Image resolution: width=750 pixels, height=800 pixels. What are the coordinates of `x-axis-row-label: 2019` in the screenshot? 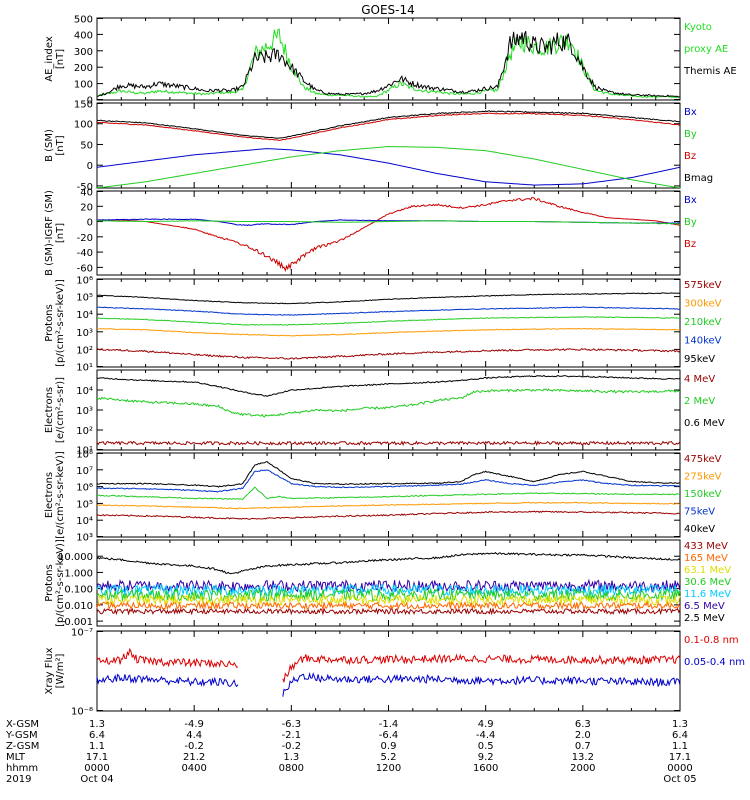 It's located at (18, 779).